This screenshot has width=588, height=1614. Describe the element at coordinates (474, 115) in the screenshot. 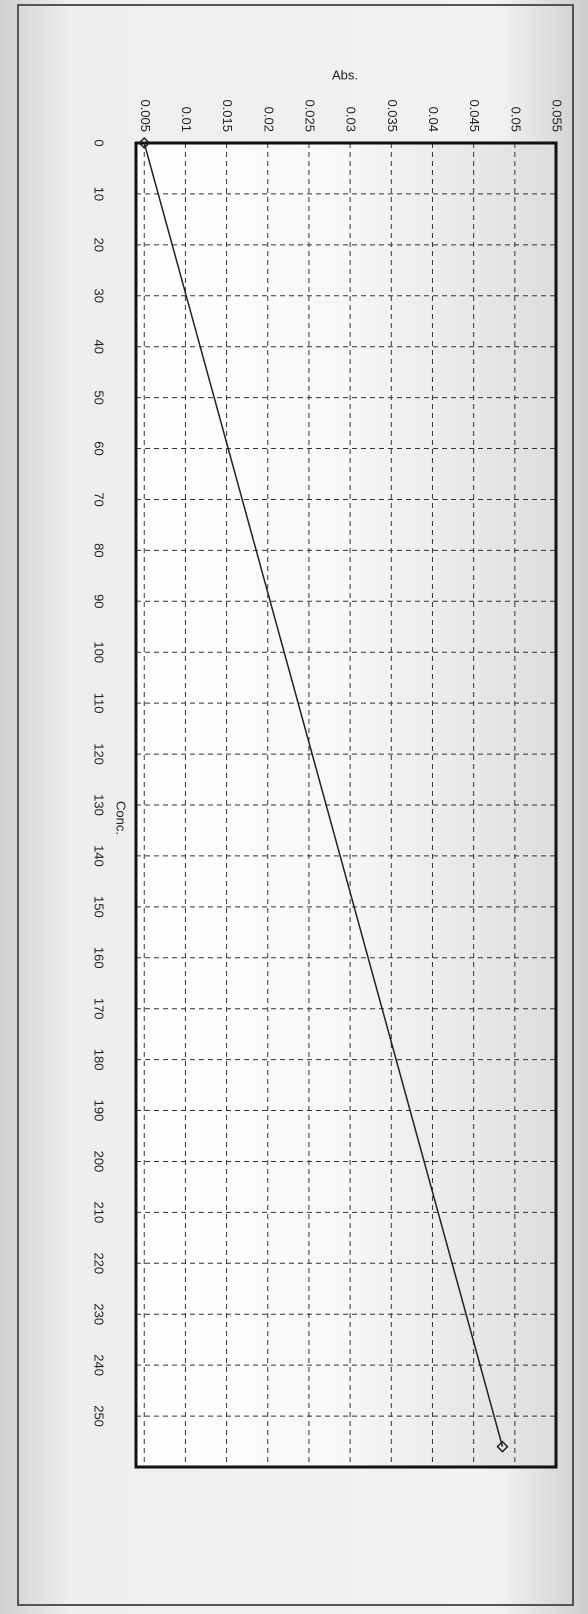

I see `y-tick-label: 0.045` at that location.